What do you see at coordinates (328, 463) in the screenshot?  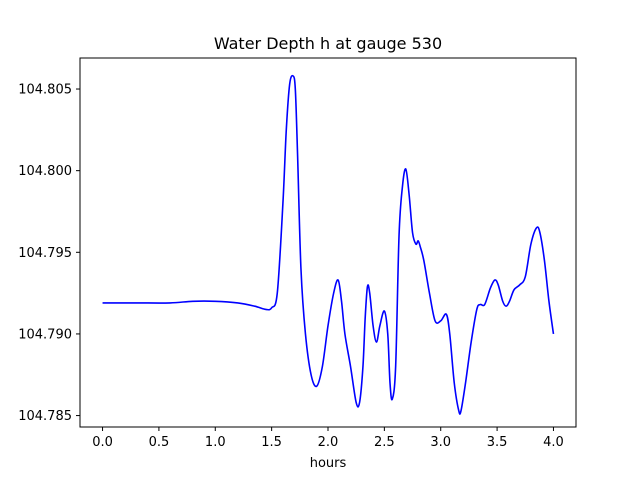 I see `x-axis-label: hours` at bounding box center [328, 463].